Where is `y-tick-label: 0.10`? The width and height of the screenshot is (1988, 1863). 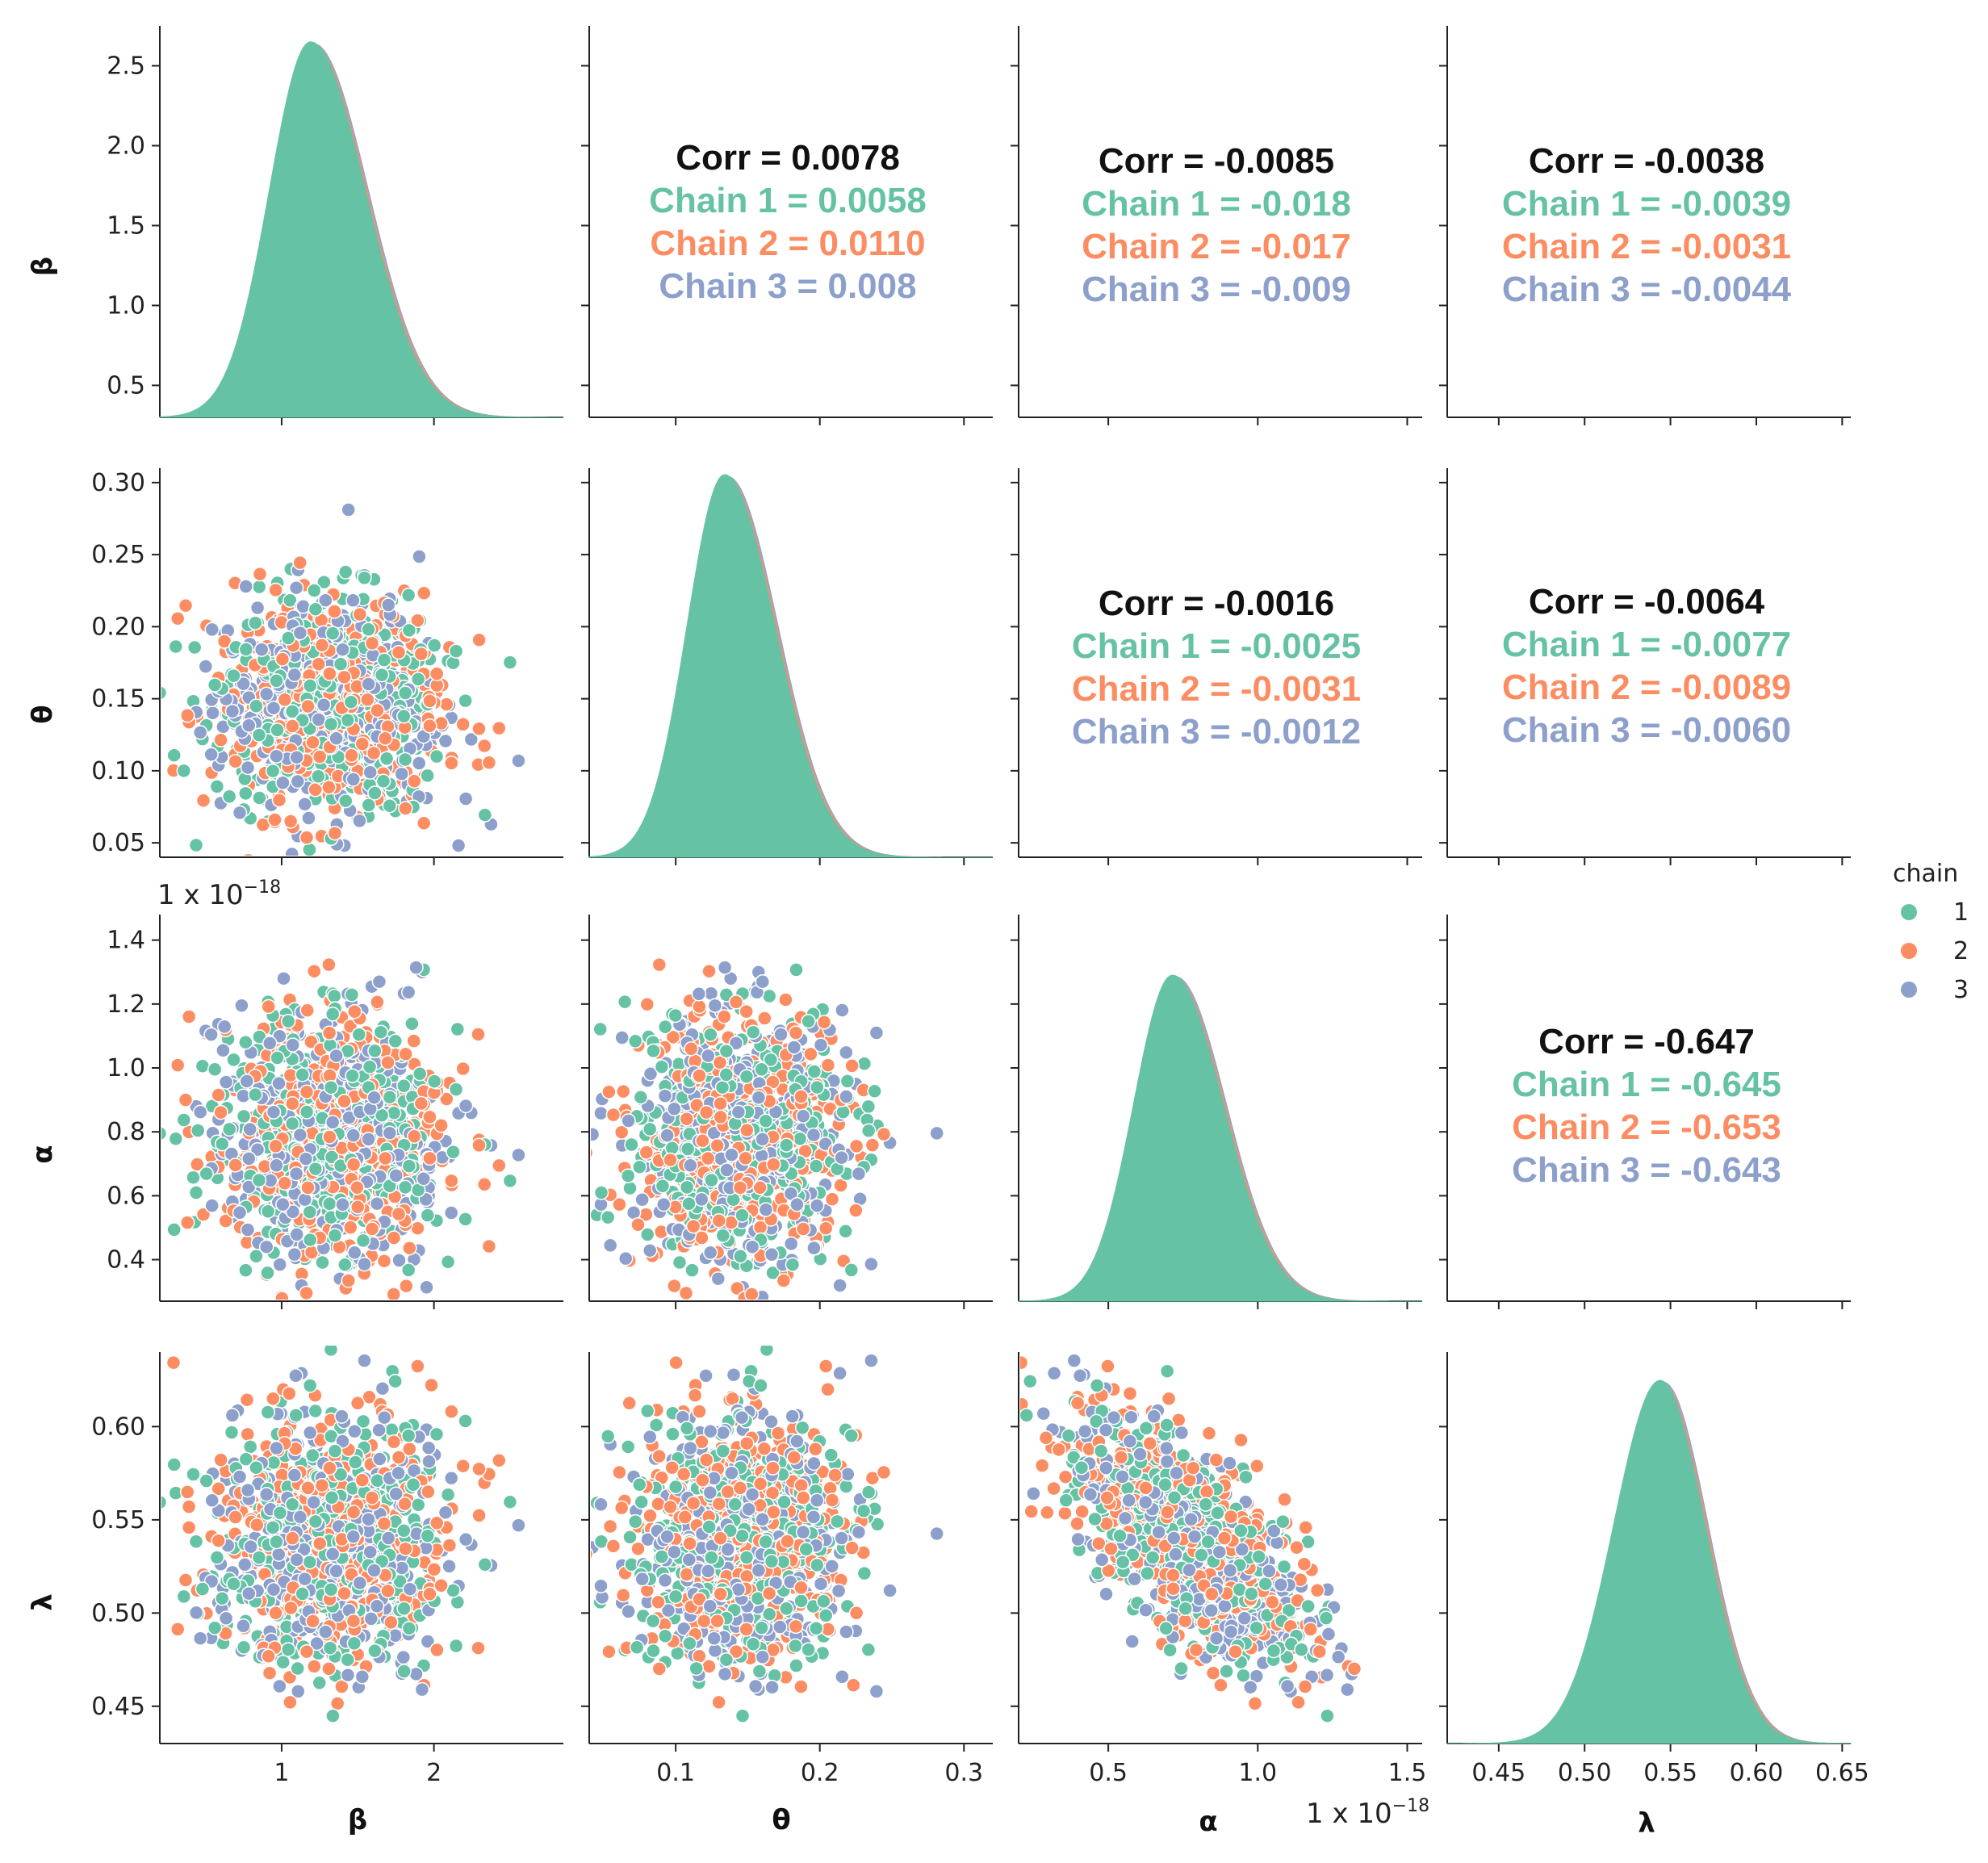
y-tick-label: 0.10 is located at coordinates (118, 771).